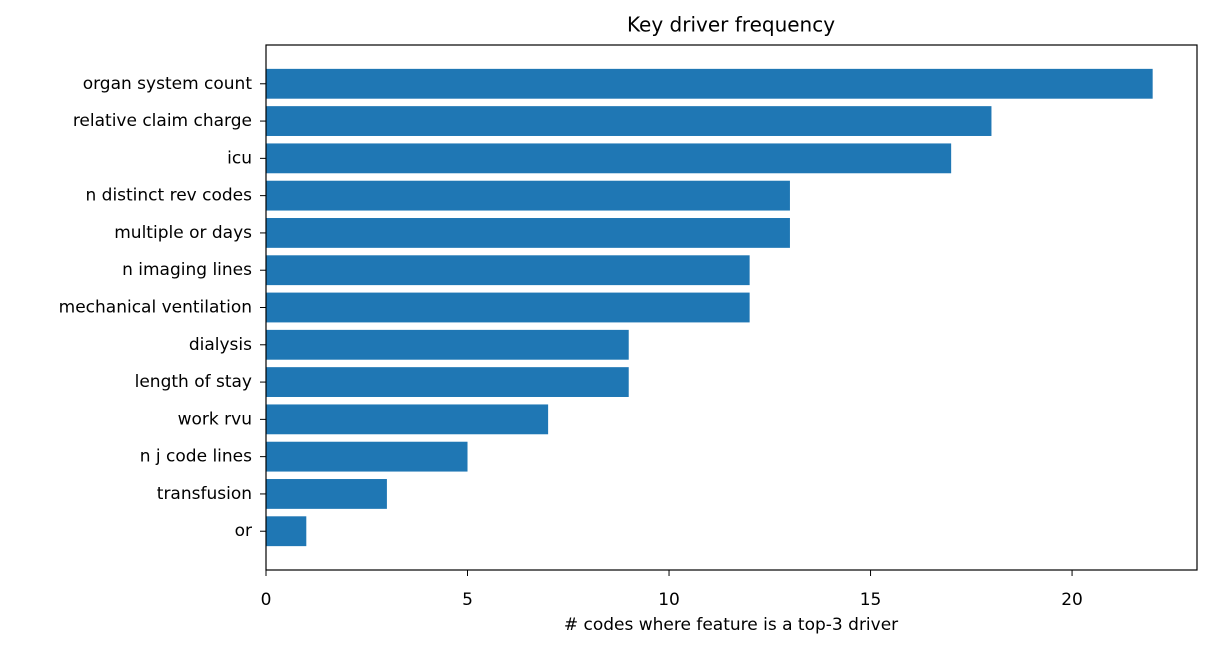 This screenshot has height=653, width=1211. I want to click on x-tick-label: 10, so click(669, 600).